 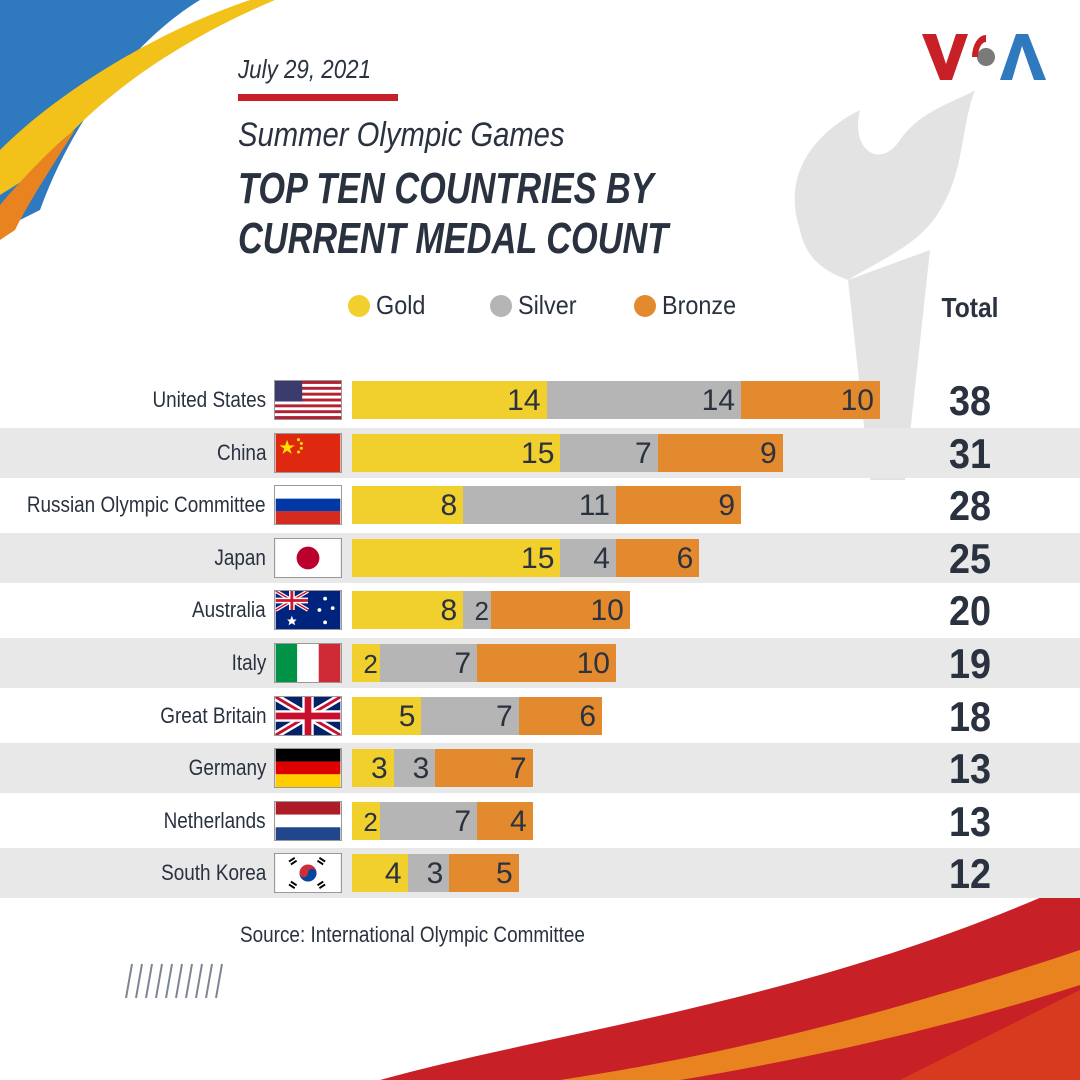 What do you see at coordinates (213, 873) in the screenshot?
I see `country-label: South Korea` at bounding box center [213, 873].